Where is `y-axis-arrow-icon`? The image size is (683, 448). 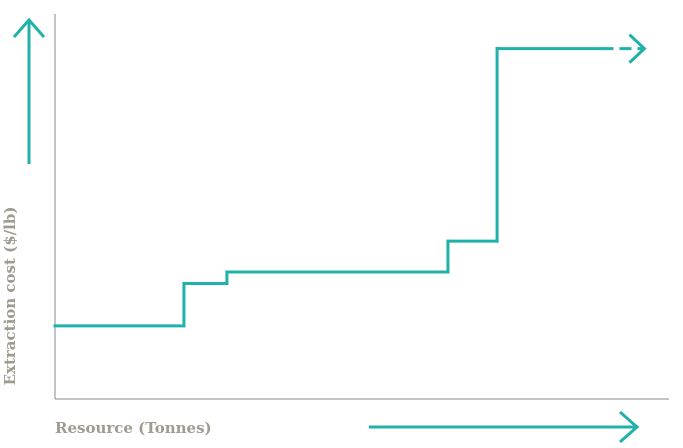
y-axis-arrow-icon is located at coordinates (29, 90).